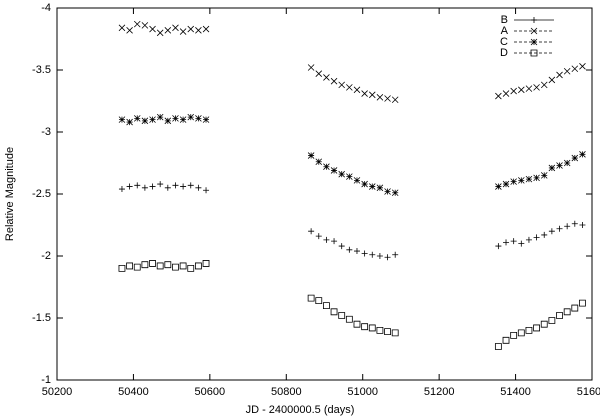  I want to click on x-tick-label: 50200, so click(57, 392).